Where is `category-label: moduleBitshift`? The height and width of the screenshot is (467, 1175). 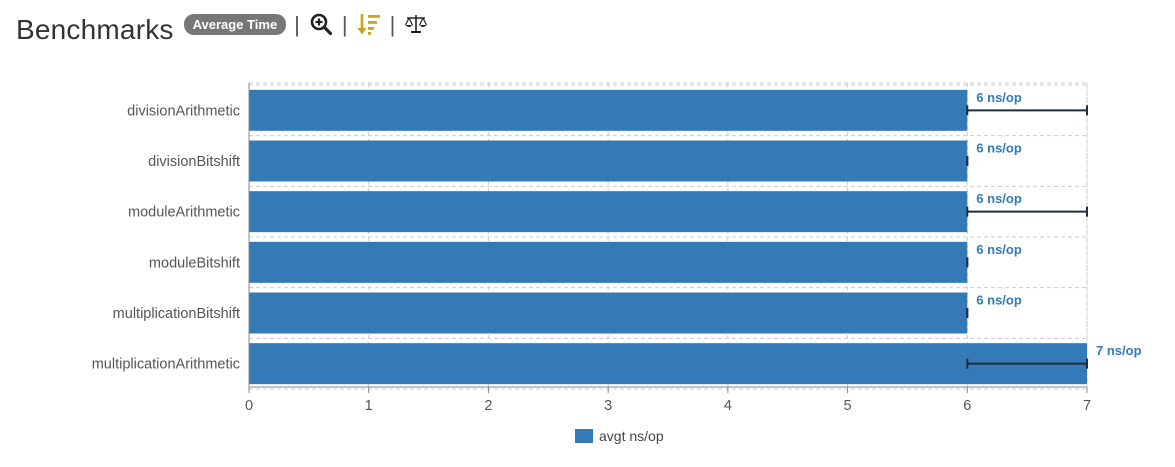
category-label: moduleBitshift is located at coordinates (194, 263).